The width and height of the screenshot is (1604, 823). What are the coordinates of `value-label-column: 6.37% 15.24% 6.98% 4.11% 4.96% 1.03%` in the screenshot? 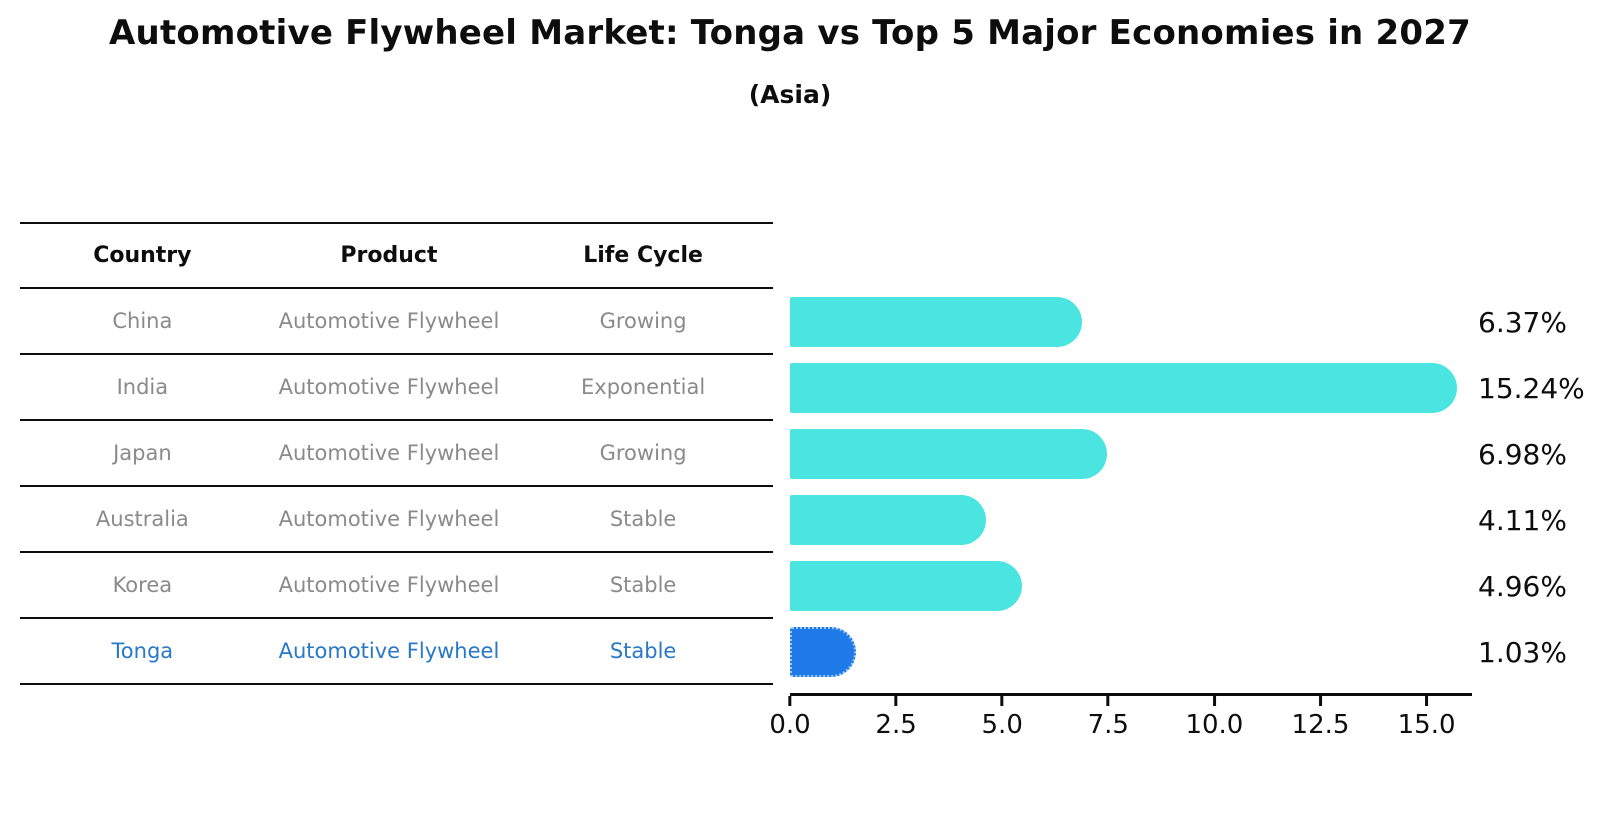 It's located at (1541, 487).